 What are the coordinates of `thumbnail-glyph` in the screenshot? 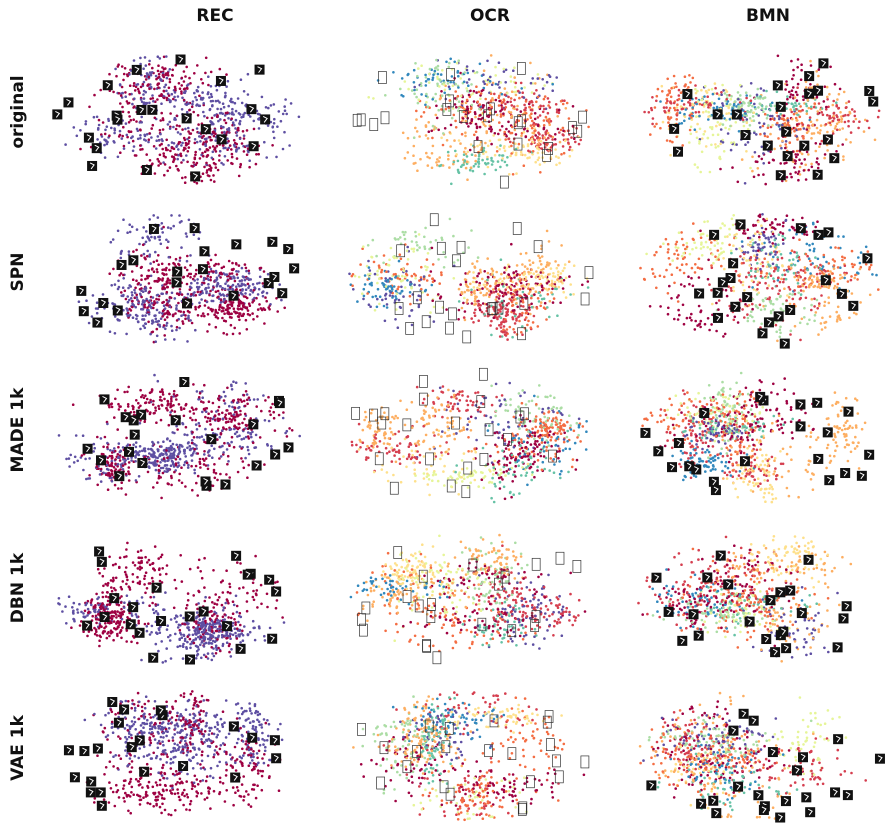 It's located at (222, 139).